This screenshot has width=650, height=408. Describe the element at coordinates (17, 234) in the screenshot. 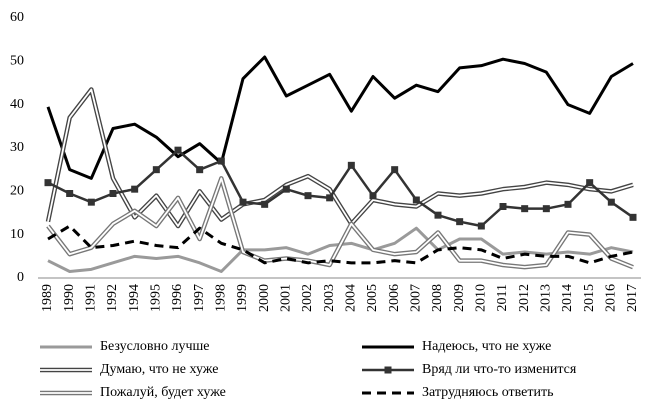

I see `y-tick-label: 10` at that location.